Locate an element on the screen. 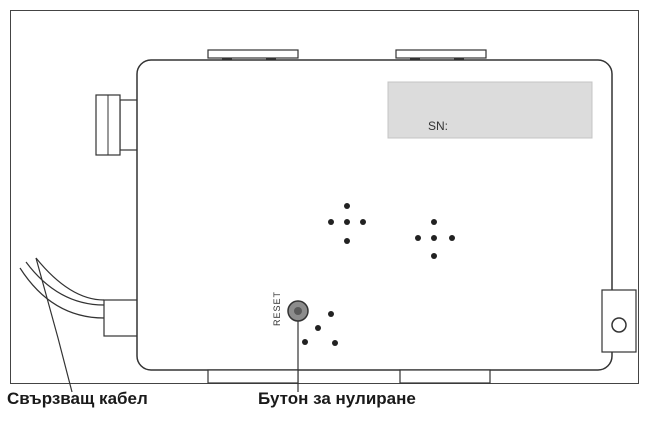 Image resolution: width=649 pixels, height=421 pixels. vent-holes-left is located at coordinates (347, 223).